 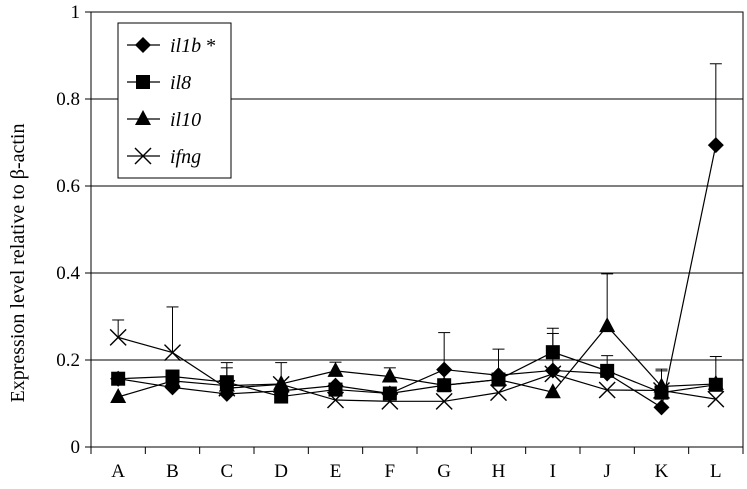 What do you see at coordinates (76, 447) in the screenshot?
I see `y-tick-label: 0` at bounding box center [76, 447].